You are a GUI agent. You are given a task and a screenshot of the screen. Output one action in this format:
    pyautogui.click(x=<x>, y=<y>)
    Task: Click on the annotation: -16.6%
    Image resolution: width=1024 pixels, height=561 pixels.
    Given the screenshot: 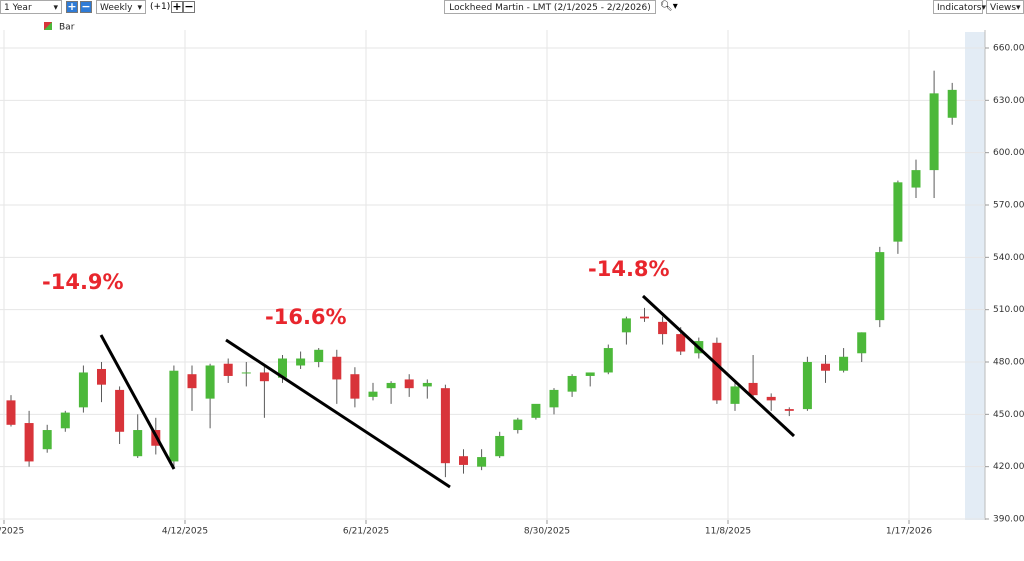 What is the action you would take?
    pyautogui.click(x=306, y=317)
    